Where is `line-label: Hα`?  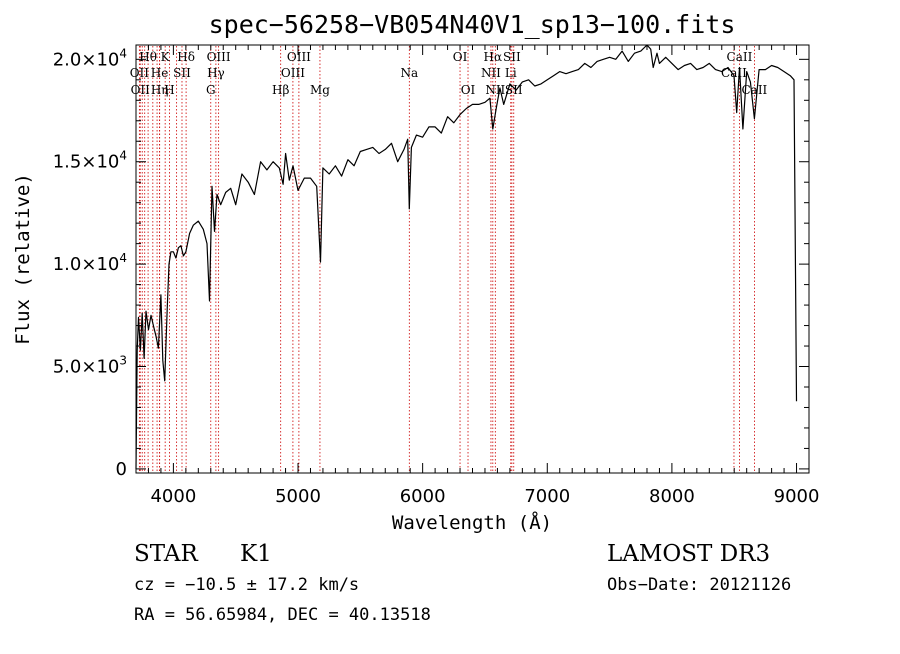
line-label: Hα is located at coordinates (493, 57).